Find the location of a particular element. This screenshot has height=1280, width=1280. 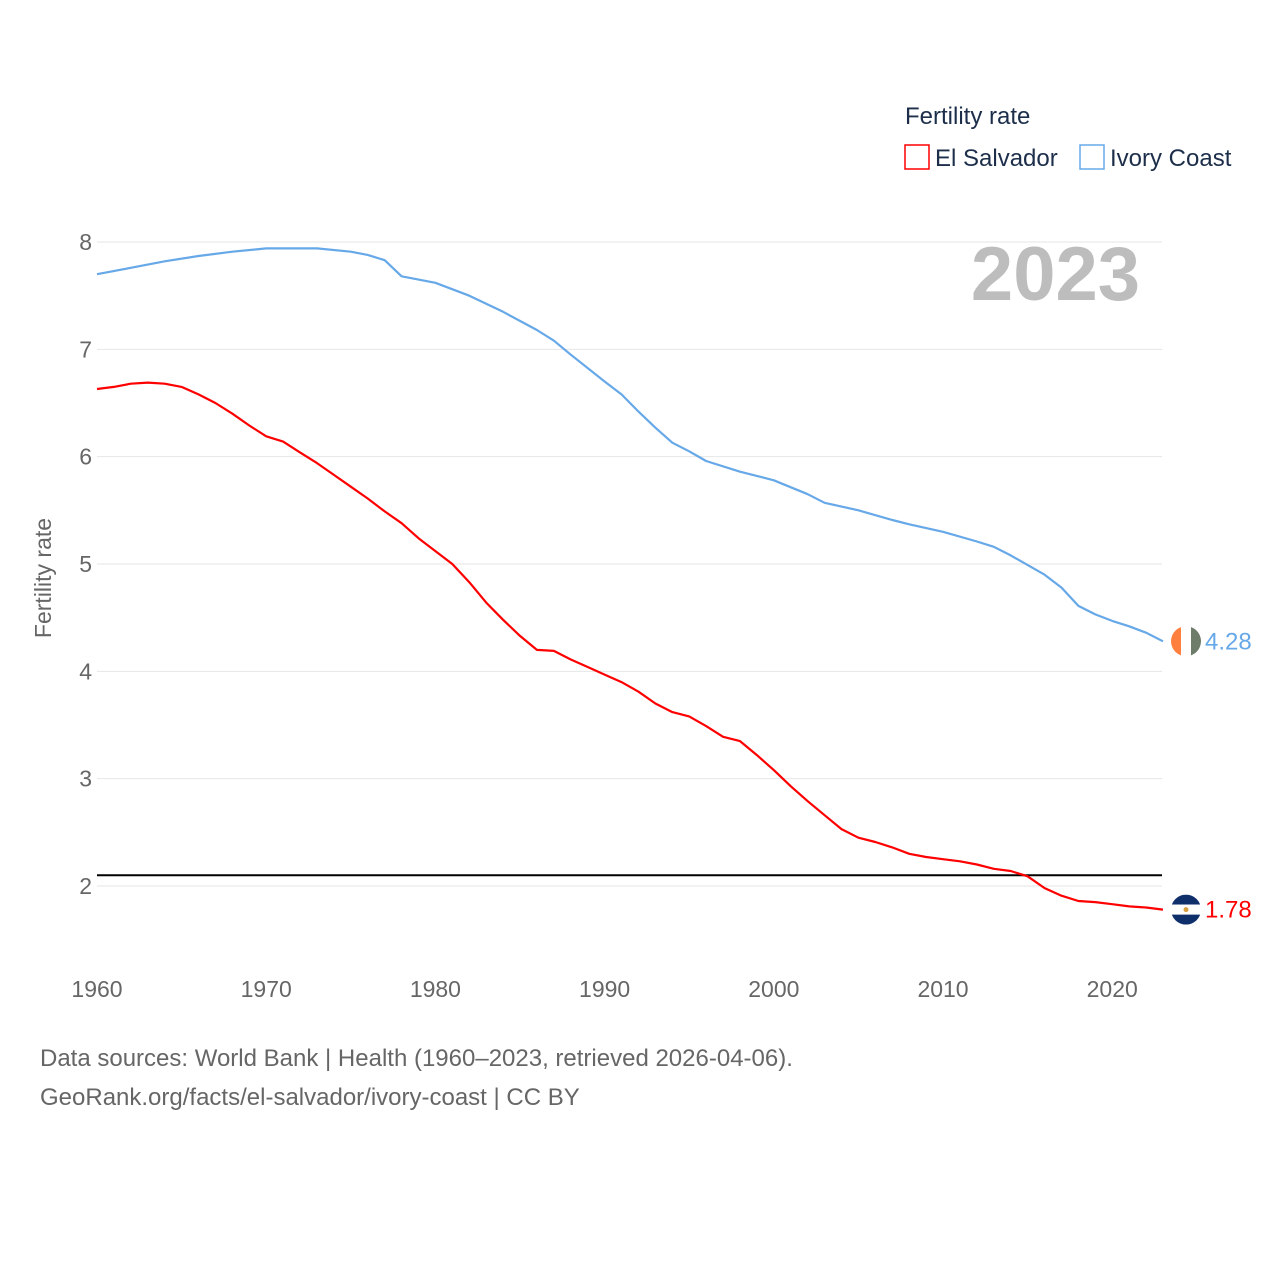

y-tick-label: 2 is located at coordinates (85, 886).